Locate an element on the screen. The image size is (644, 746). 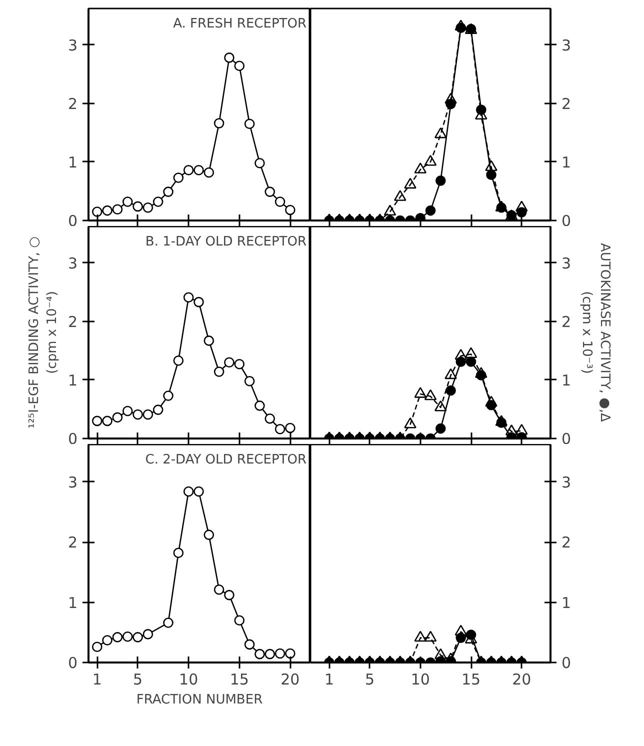
text: C. 2-DAY OLD RECEPTOR is located at coordinates (226, 460).